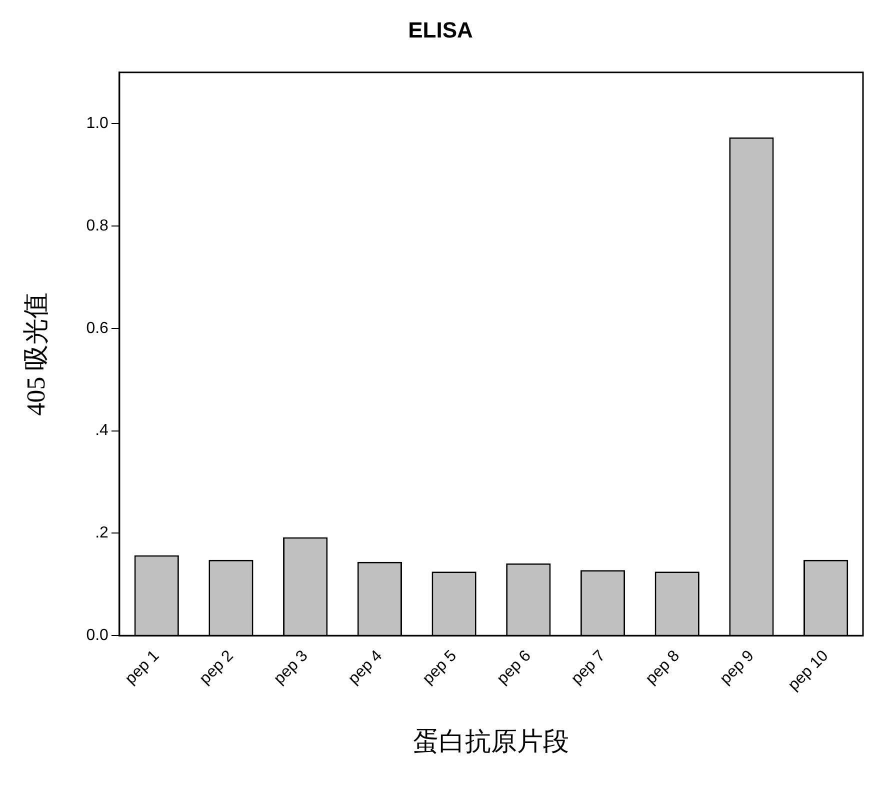 This screenshot has height=787, width=895. I want to click on chart-title: ELISA, so click(440, 29).